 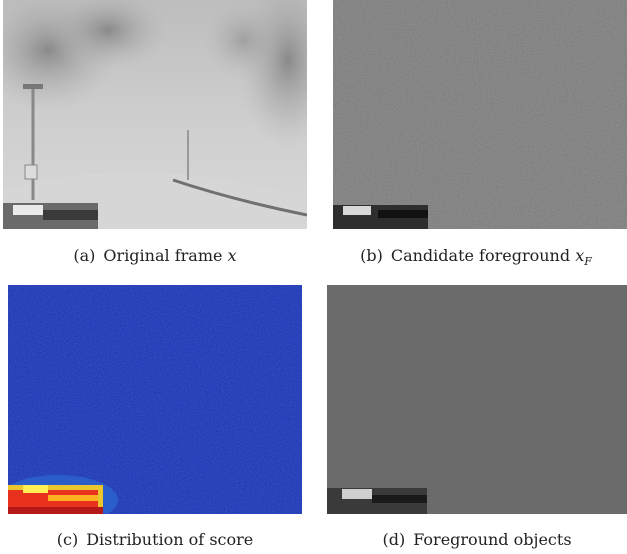 I want to click on caption-candidate-foreground: (b) Candidate foreground xF, so click(x=476, y=257).